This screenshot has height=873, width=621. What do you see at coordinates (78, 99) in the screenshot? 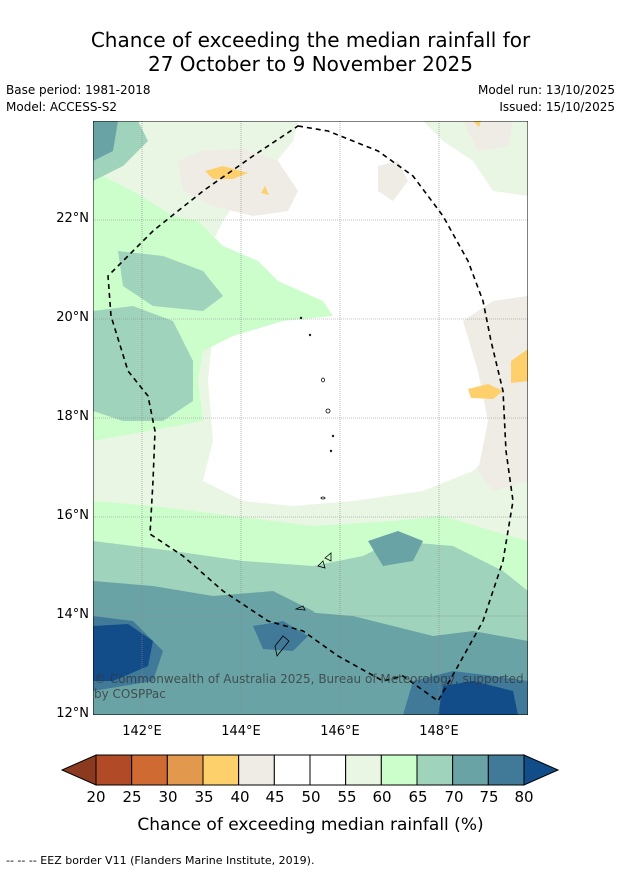
I see `meta-left: Base period: 1981-2018 Model: ACCESS-S2` at bounding box center [78, 99].